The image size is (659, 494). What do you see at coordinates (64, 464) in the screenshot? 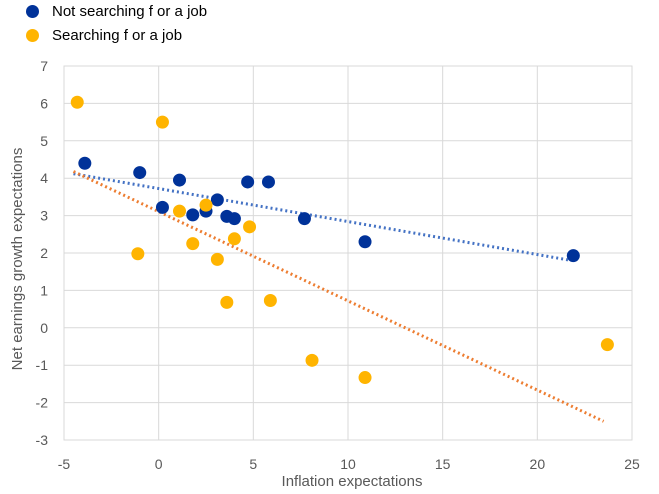
I see `x-tick-label: -5` at bounding box center [64, 464].